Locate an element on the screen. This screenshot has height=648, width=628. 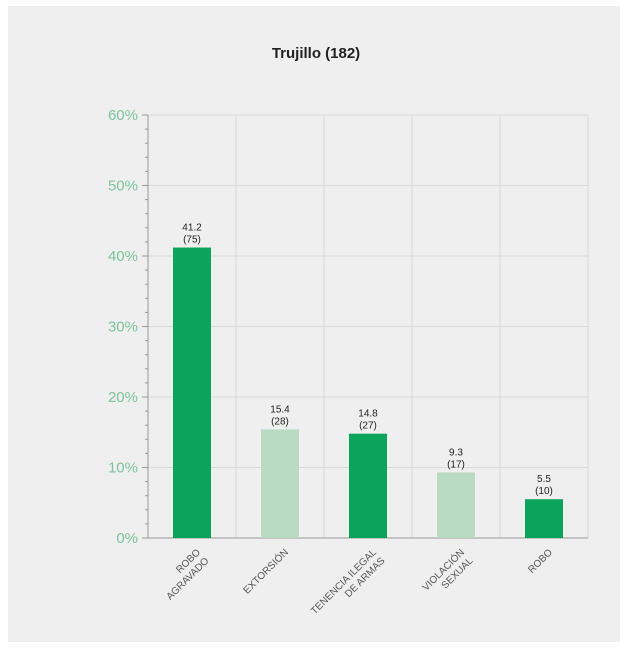
data-label-value: 9.3 is located at coordinates (456, 452).